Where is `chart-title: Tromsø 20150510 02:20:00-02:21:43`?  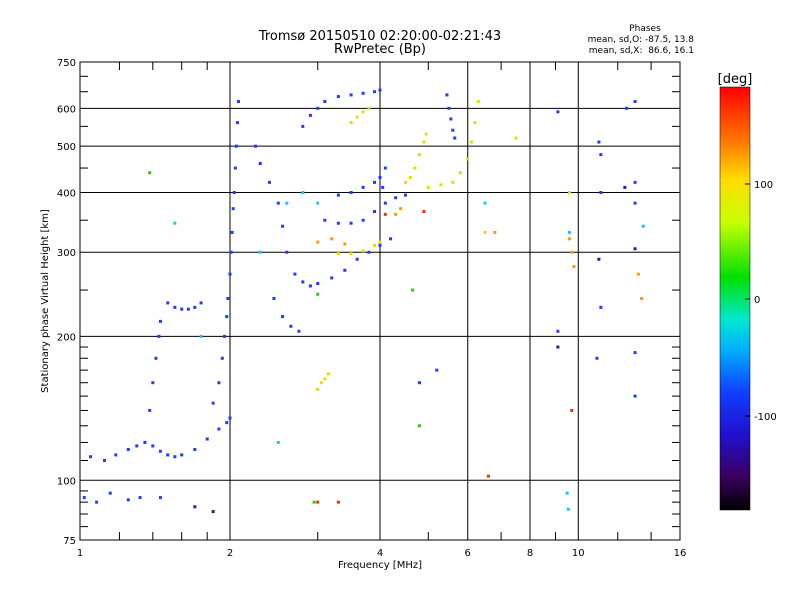
chart-title: Tromsø 20150510 02:20:00-02:21:43 is located at coordinates (379, 36).